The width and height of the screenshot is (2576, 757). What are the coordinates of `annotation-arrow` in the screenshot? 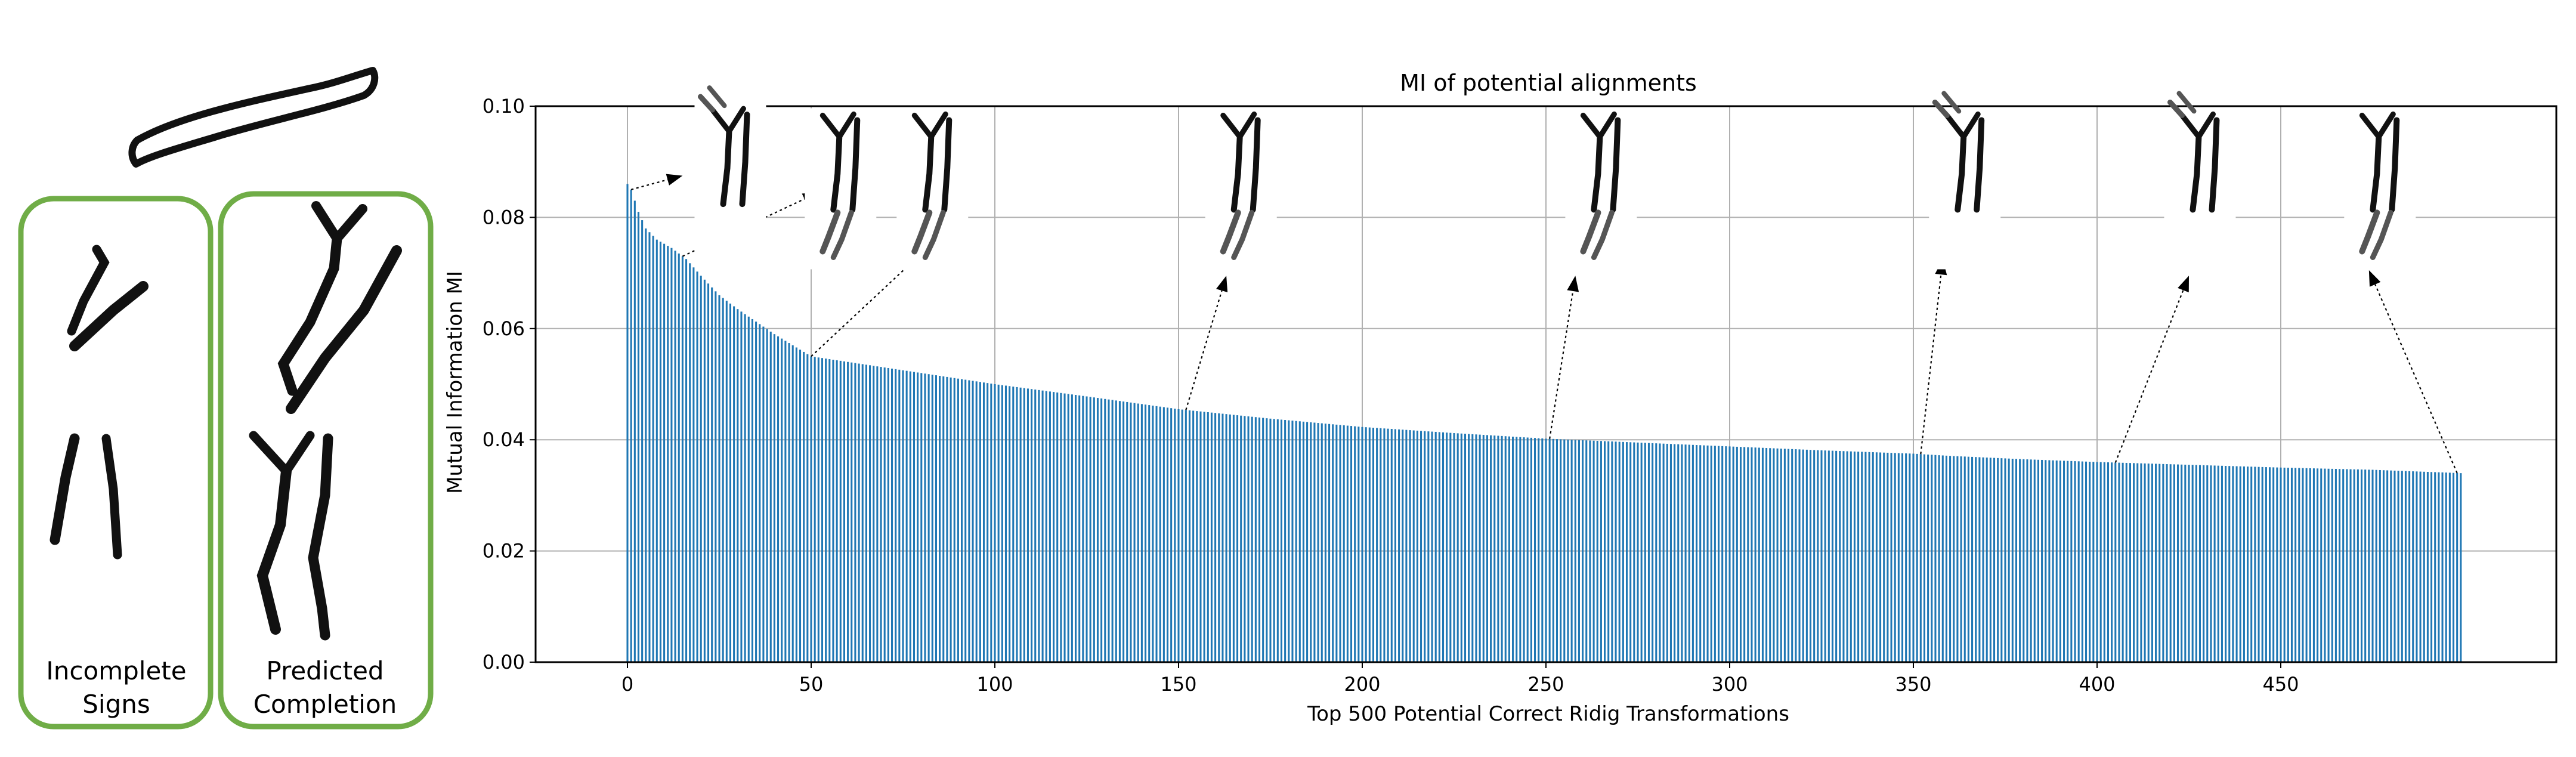 It's located at (656, 182).